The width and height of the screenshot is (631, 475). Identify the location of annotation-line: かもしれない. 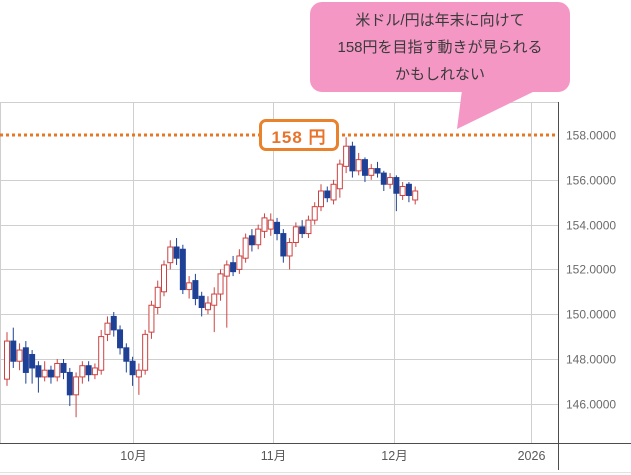
(439, 74).